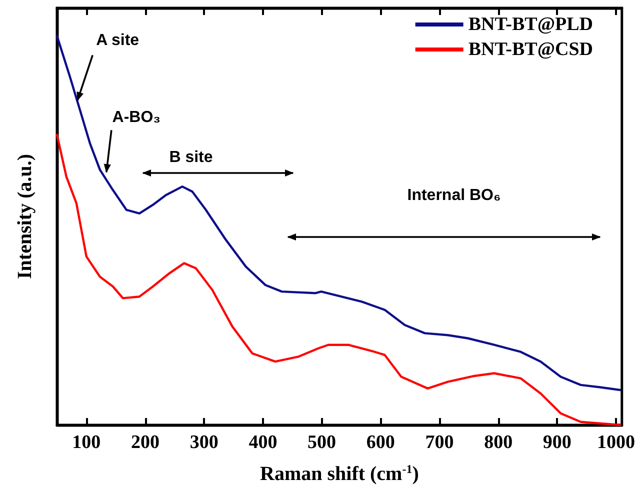 Image resolution: width=638 pixels, height=494 pixels. What do you see at coordinates (145, 442) in the screenshot?
I see `x-tick-label: 200` at bounding box center [145, 442].